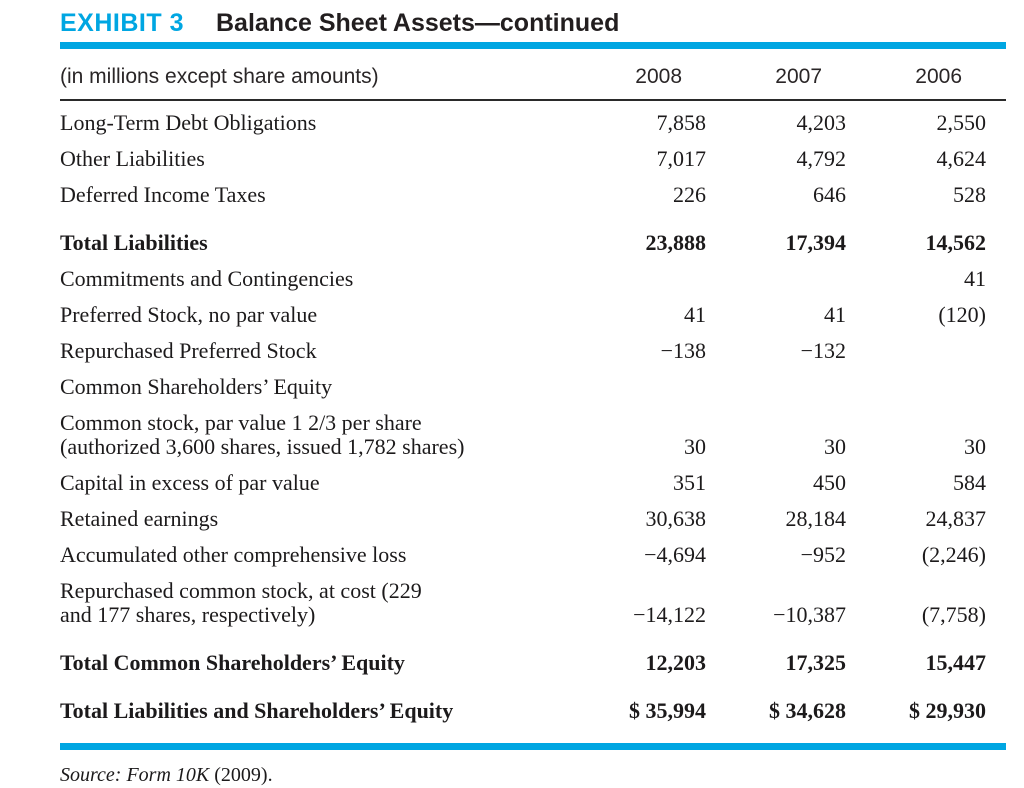  What do you see at coordinates (956, 242) in the screenshot?
I see `value-2006: 14,562` at bounding box center [956, 242].